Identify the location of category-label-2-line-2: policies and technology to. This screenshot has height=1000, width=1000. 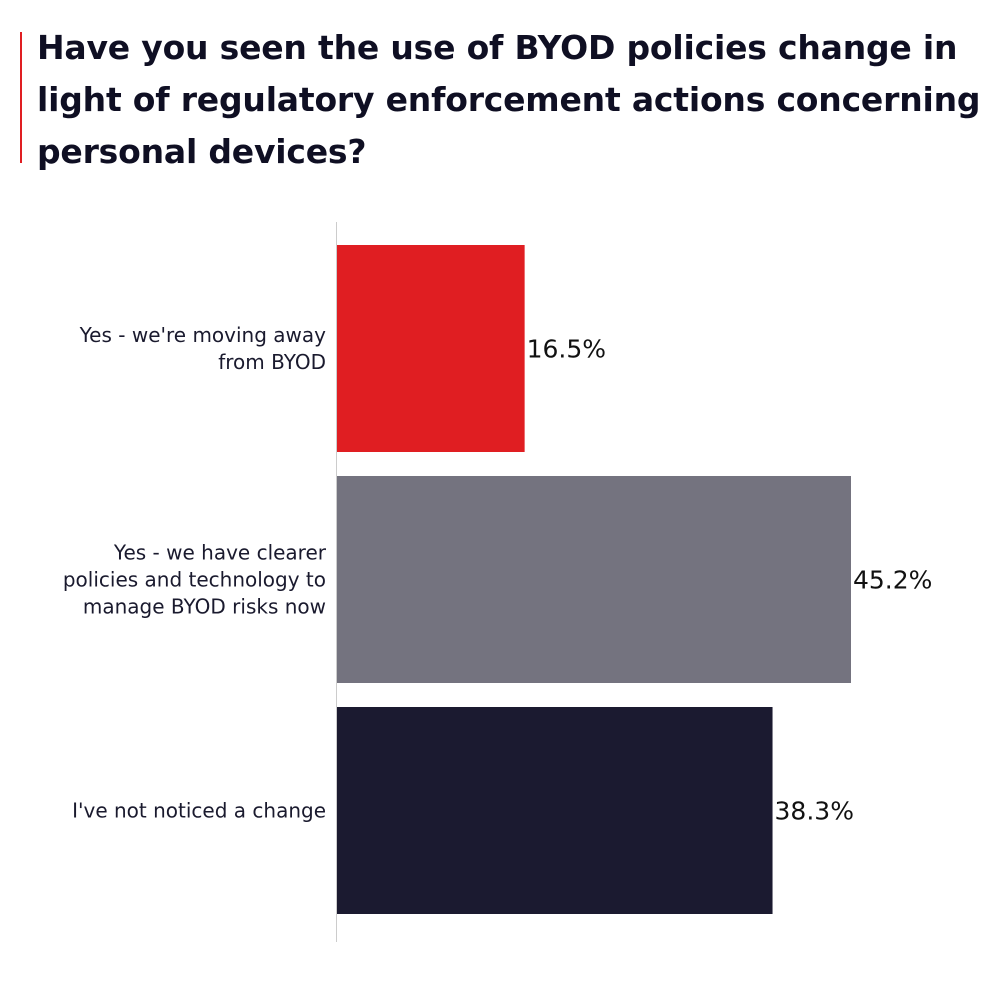
(194, 580).